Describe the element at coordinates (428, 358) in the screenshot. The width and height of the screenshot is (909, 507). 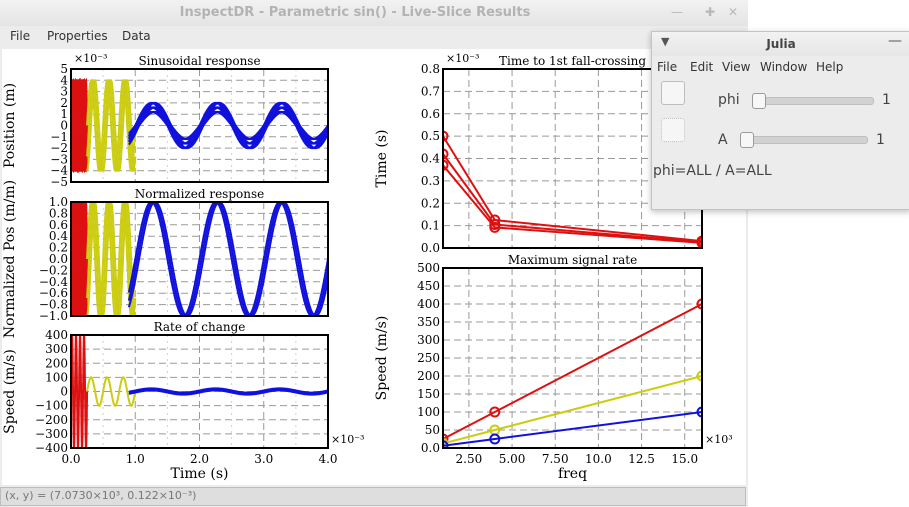
I see `y-tick-label: 250` at that location.